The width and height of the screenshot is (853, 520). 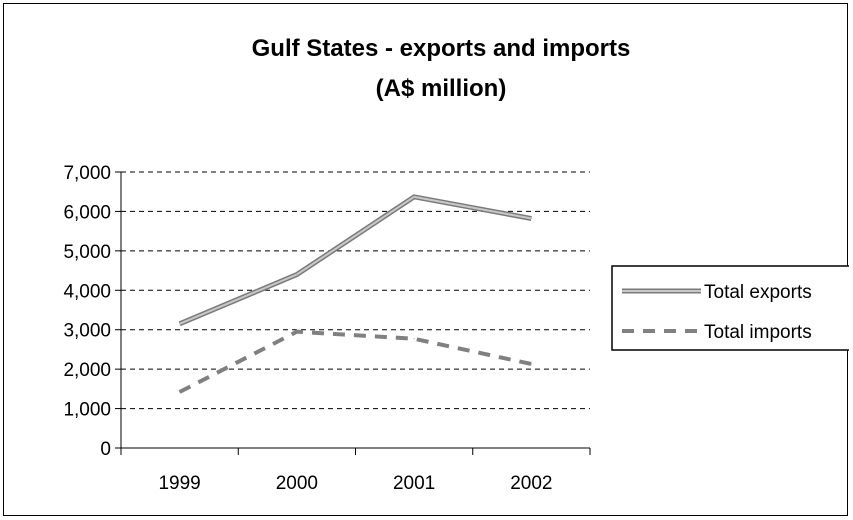 What do you see at coordinates (87, 311) in the screenshot?
I see `y-axis-ticks: 0 1,000 2,000 3,000 4,000 5,000 6,000 7,000` at bounding box center [87, 311].